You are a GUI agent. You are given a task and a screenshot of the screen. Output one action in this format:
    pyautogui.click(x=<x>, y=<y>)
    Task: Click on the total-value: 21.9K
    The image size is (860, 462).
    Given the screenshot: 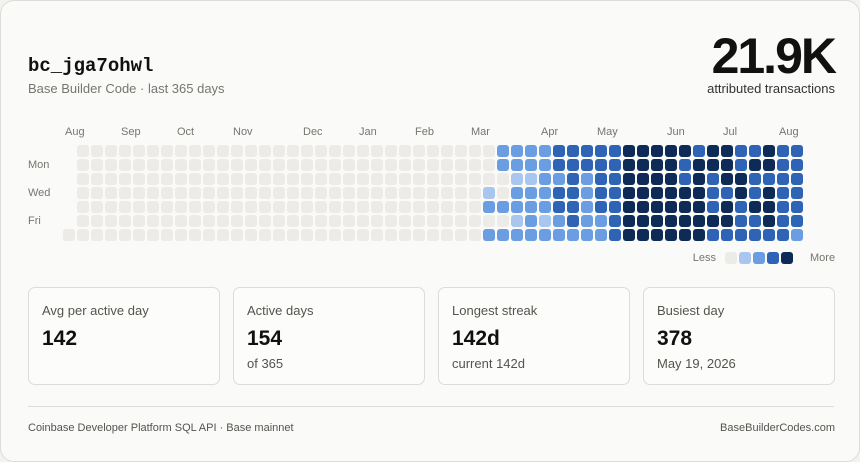 What is the action you would take?
    pyautogui.click(x=774, y=56)
    